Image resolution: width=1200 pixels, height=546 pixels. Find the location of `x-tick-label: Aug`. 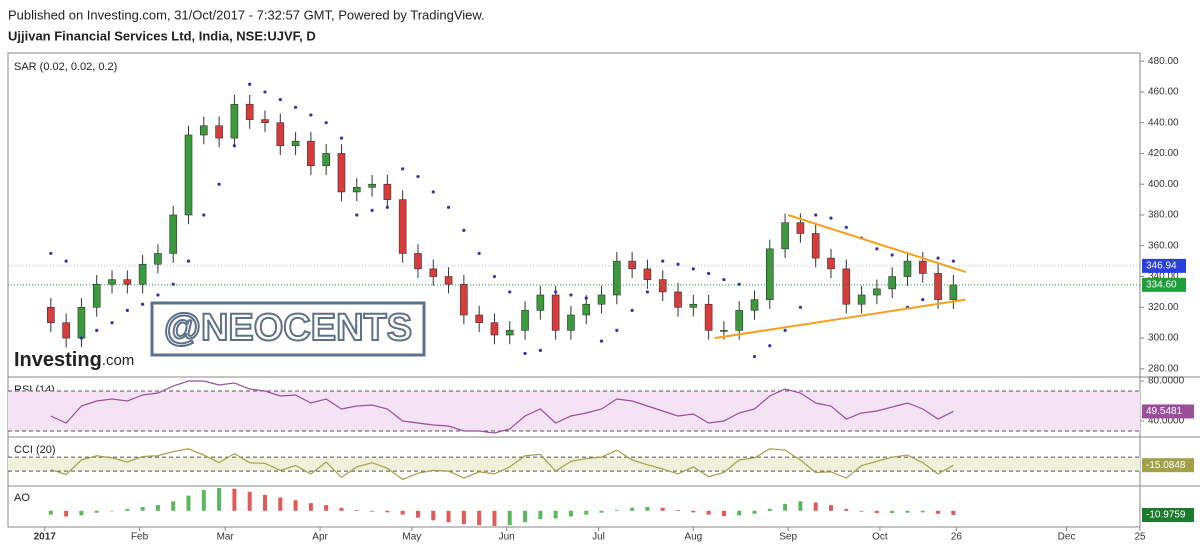

x-tick-label: Aug is located at coordinates (693, 537).